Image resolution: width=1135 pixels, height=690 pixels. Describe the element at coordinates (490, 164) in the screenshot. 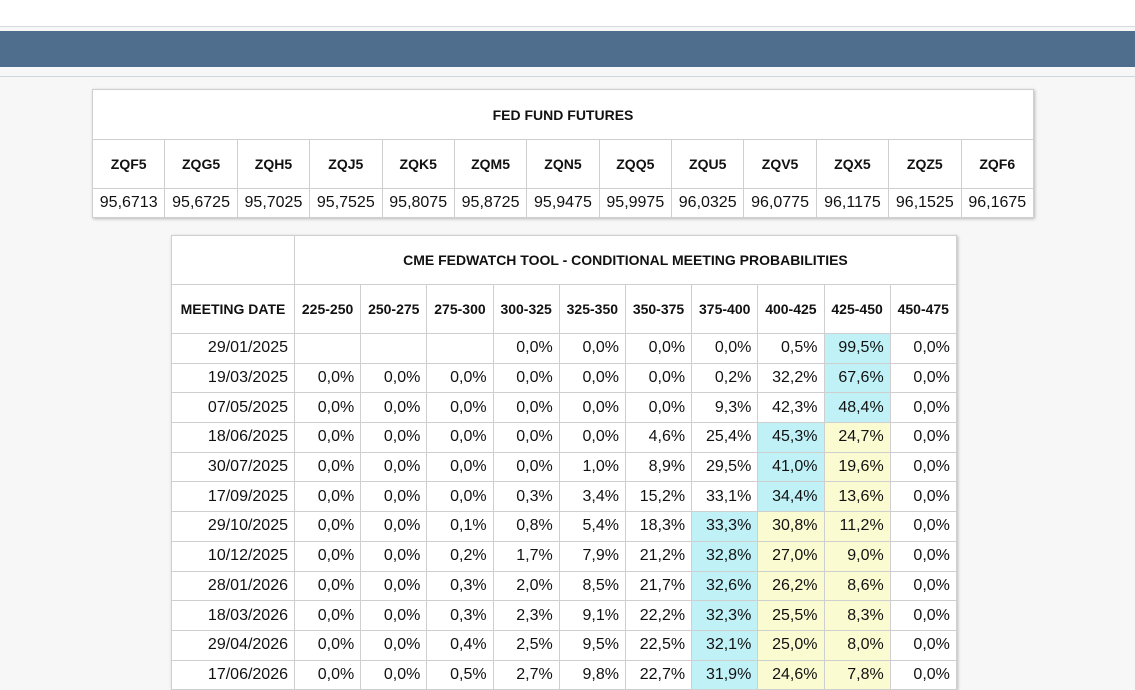

I see `contract-code: ZQM5` at that location.